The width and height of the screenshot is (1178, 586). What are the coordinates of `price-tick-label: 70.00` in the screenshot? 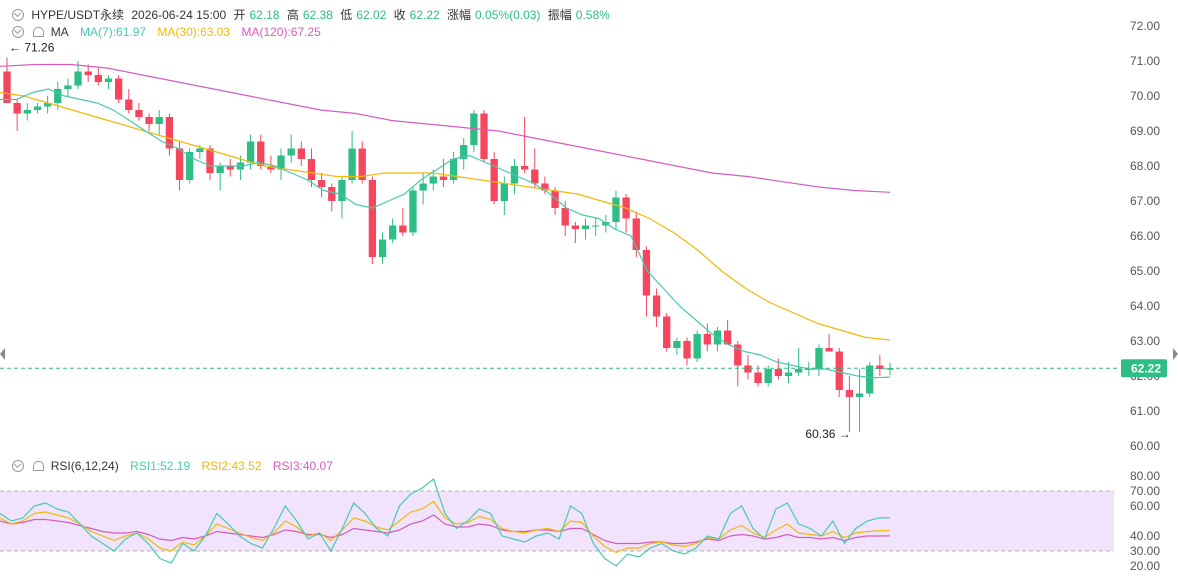 It's located at (1145, 96).